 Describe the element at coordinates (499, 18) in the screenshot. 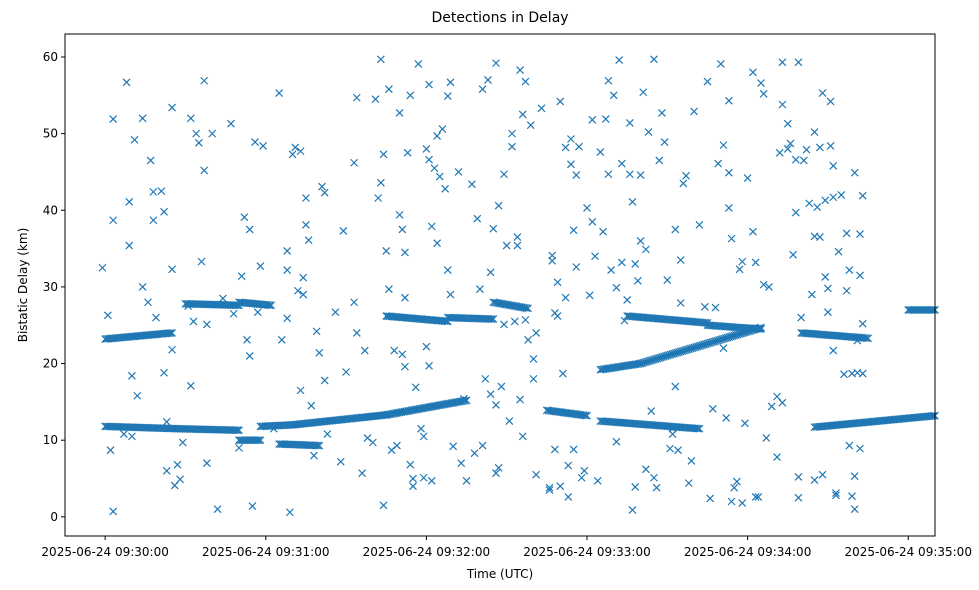

I see `chart-title: Detections in Delay` at that location.